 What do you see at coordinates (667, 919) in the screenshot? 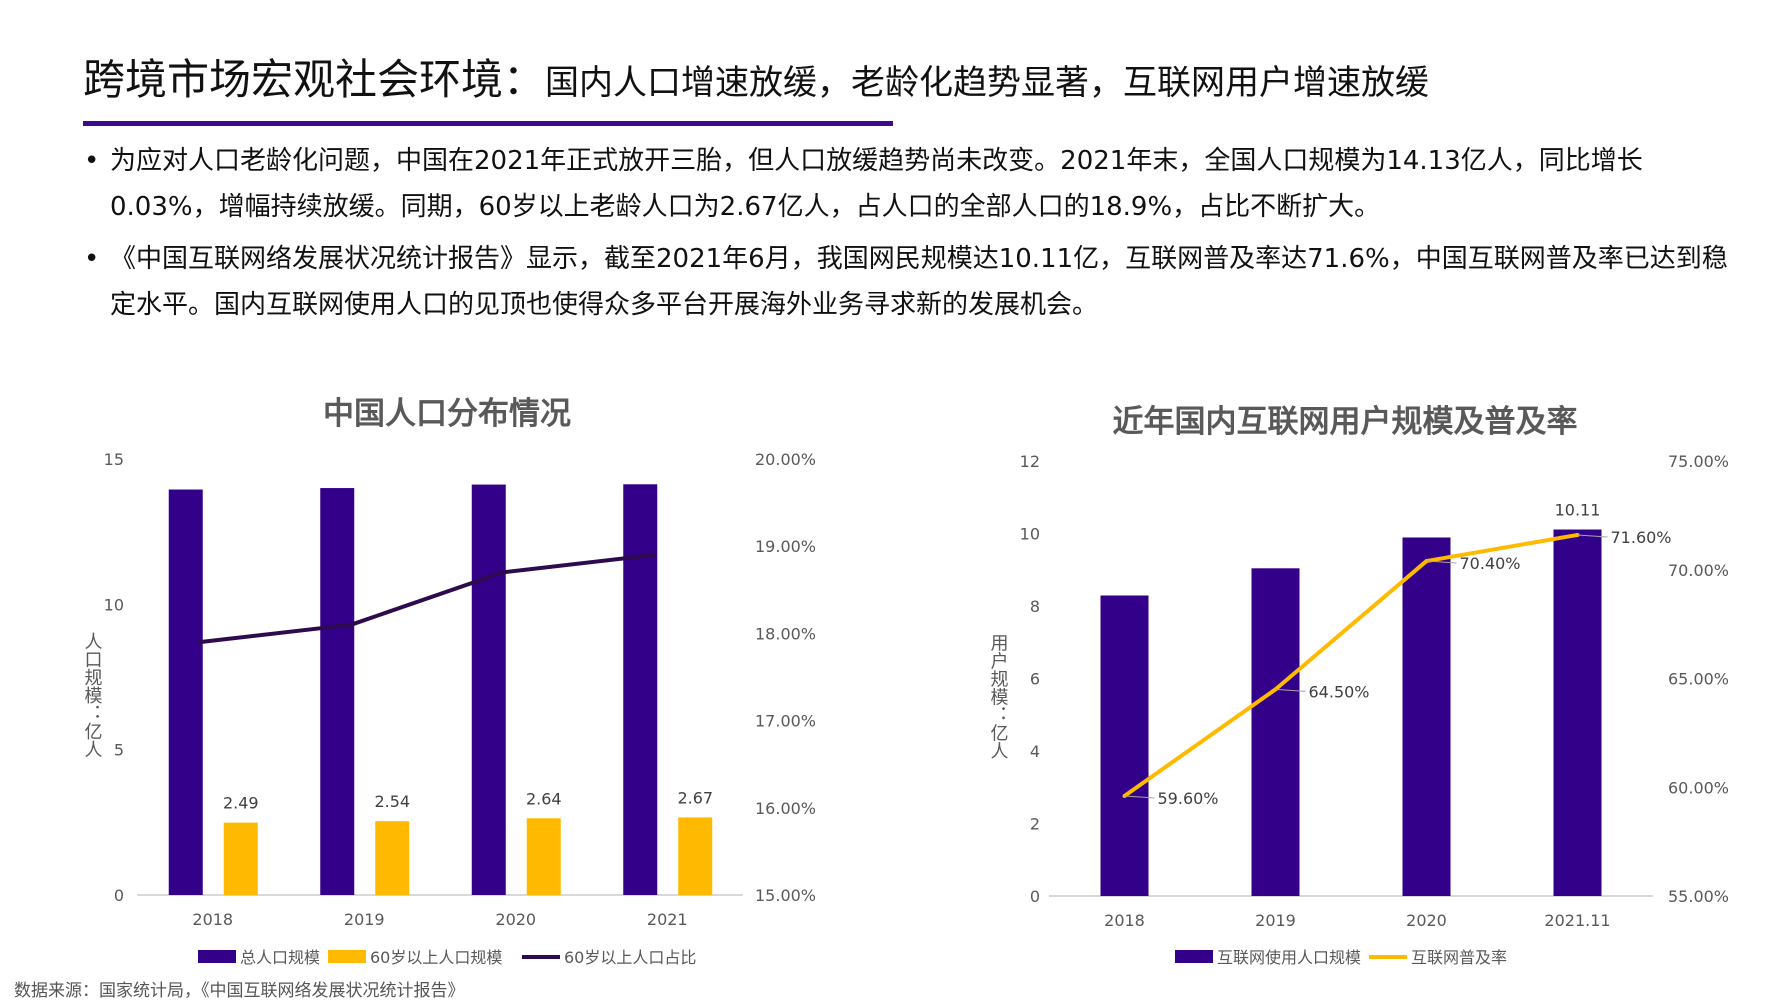
I see `x-tick-label: 2021` at bounding box center [667, 919].